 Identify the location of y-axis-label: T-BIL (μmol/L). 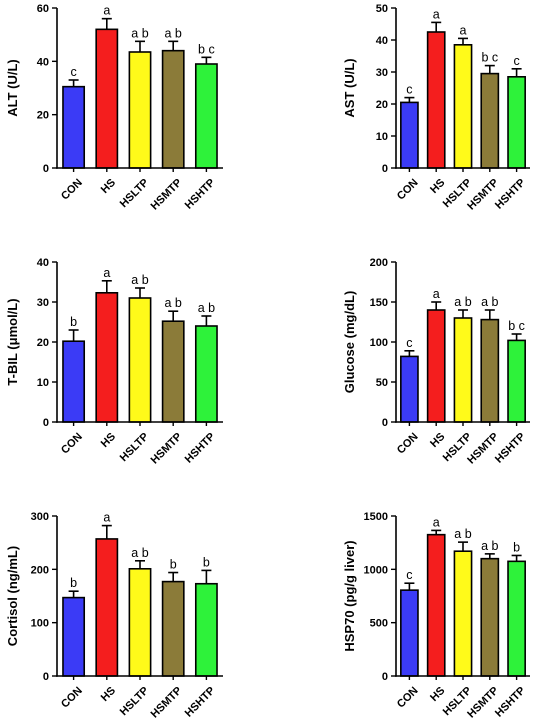
(12, 341).